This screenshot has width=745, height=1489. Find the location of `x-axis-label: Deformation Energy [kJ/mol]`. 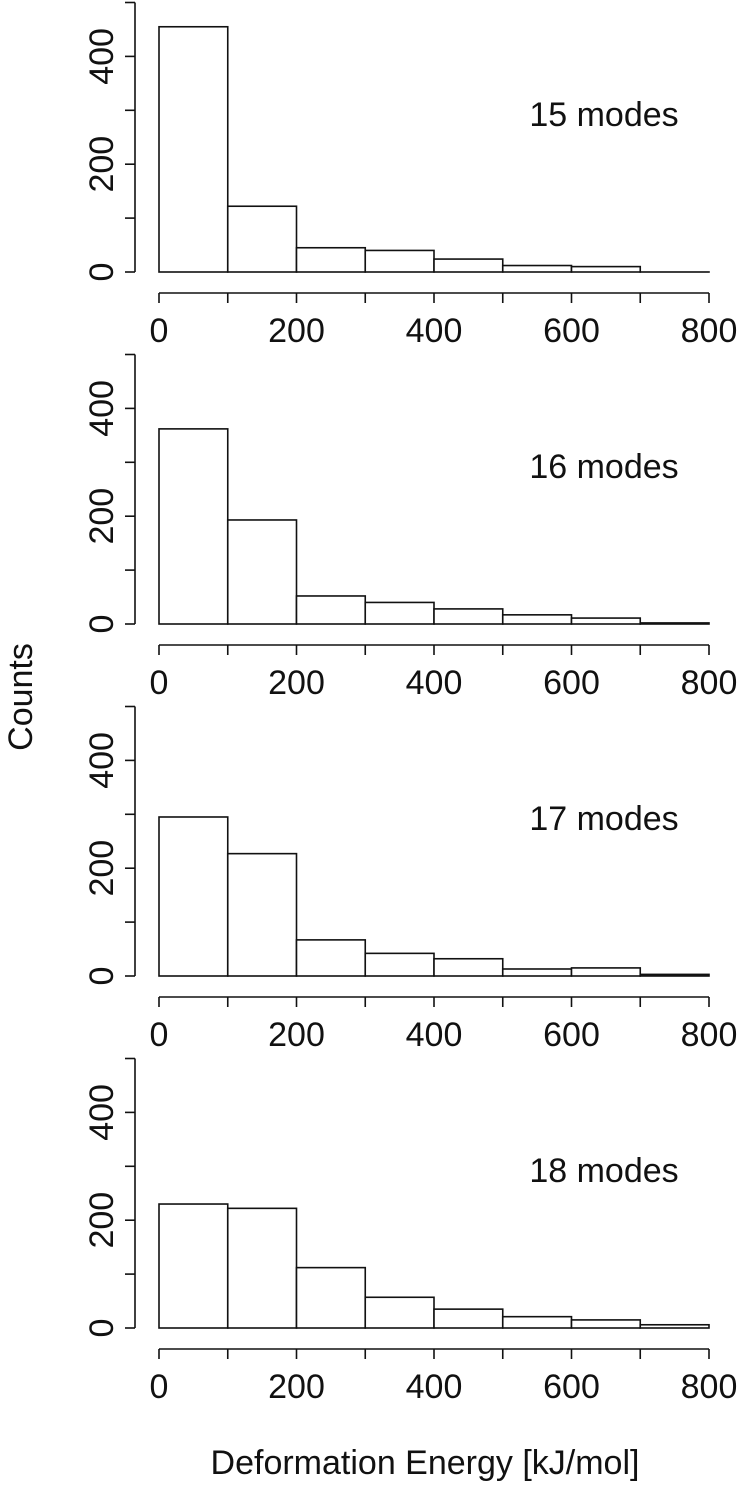

x-axis-label: Deformation Energy [kJ/mol] is located at coordinates (425, 1463).